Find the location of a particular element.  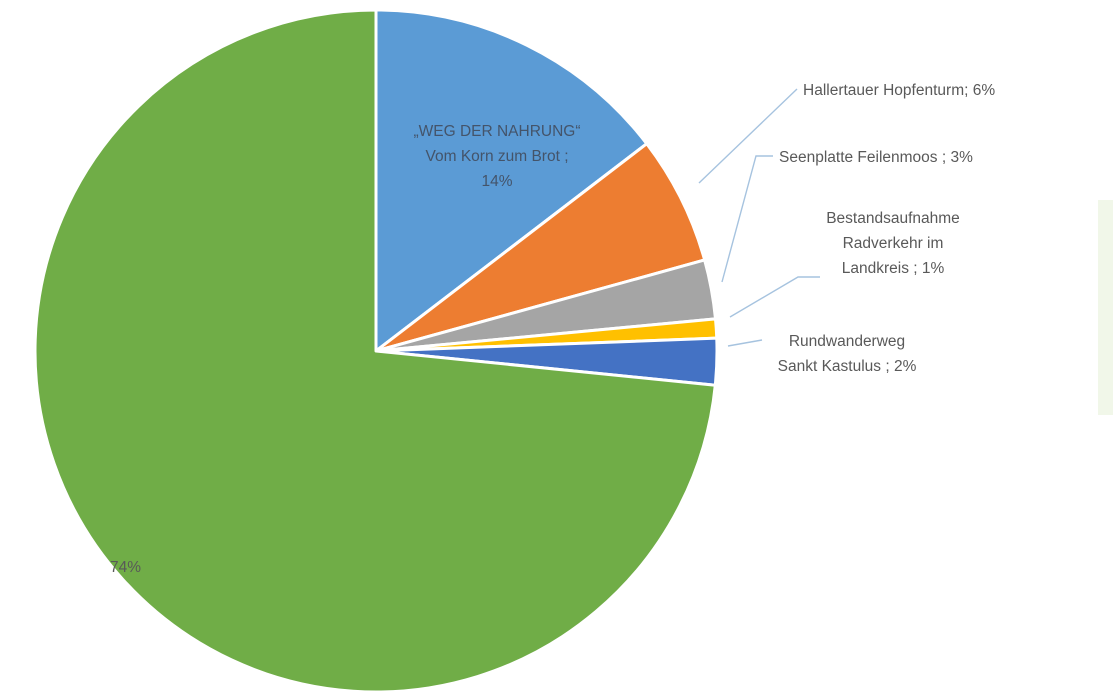

data-label-3: Seenplatte Feilenmoos ; 3% is located at coordinates (876, 157).